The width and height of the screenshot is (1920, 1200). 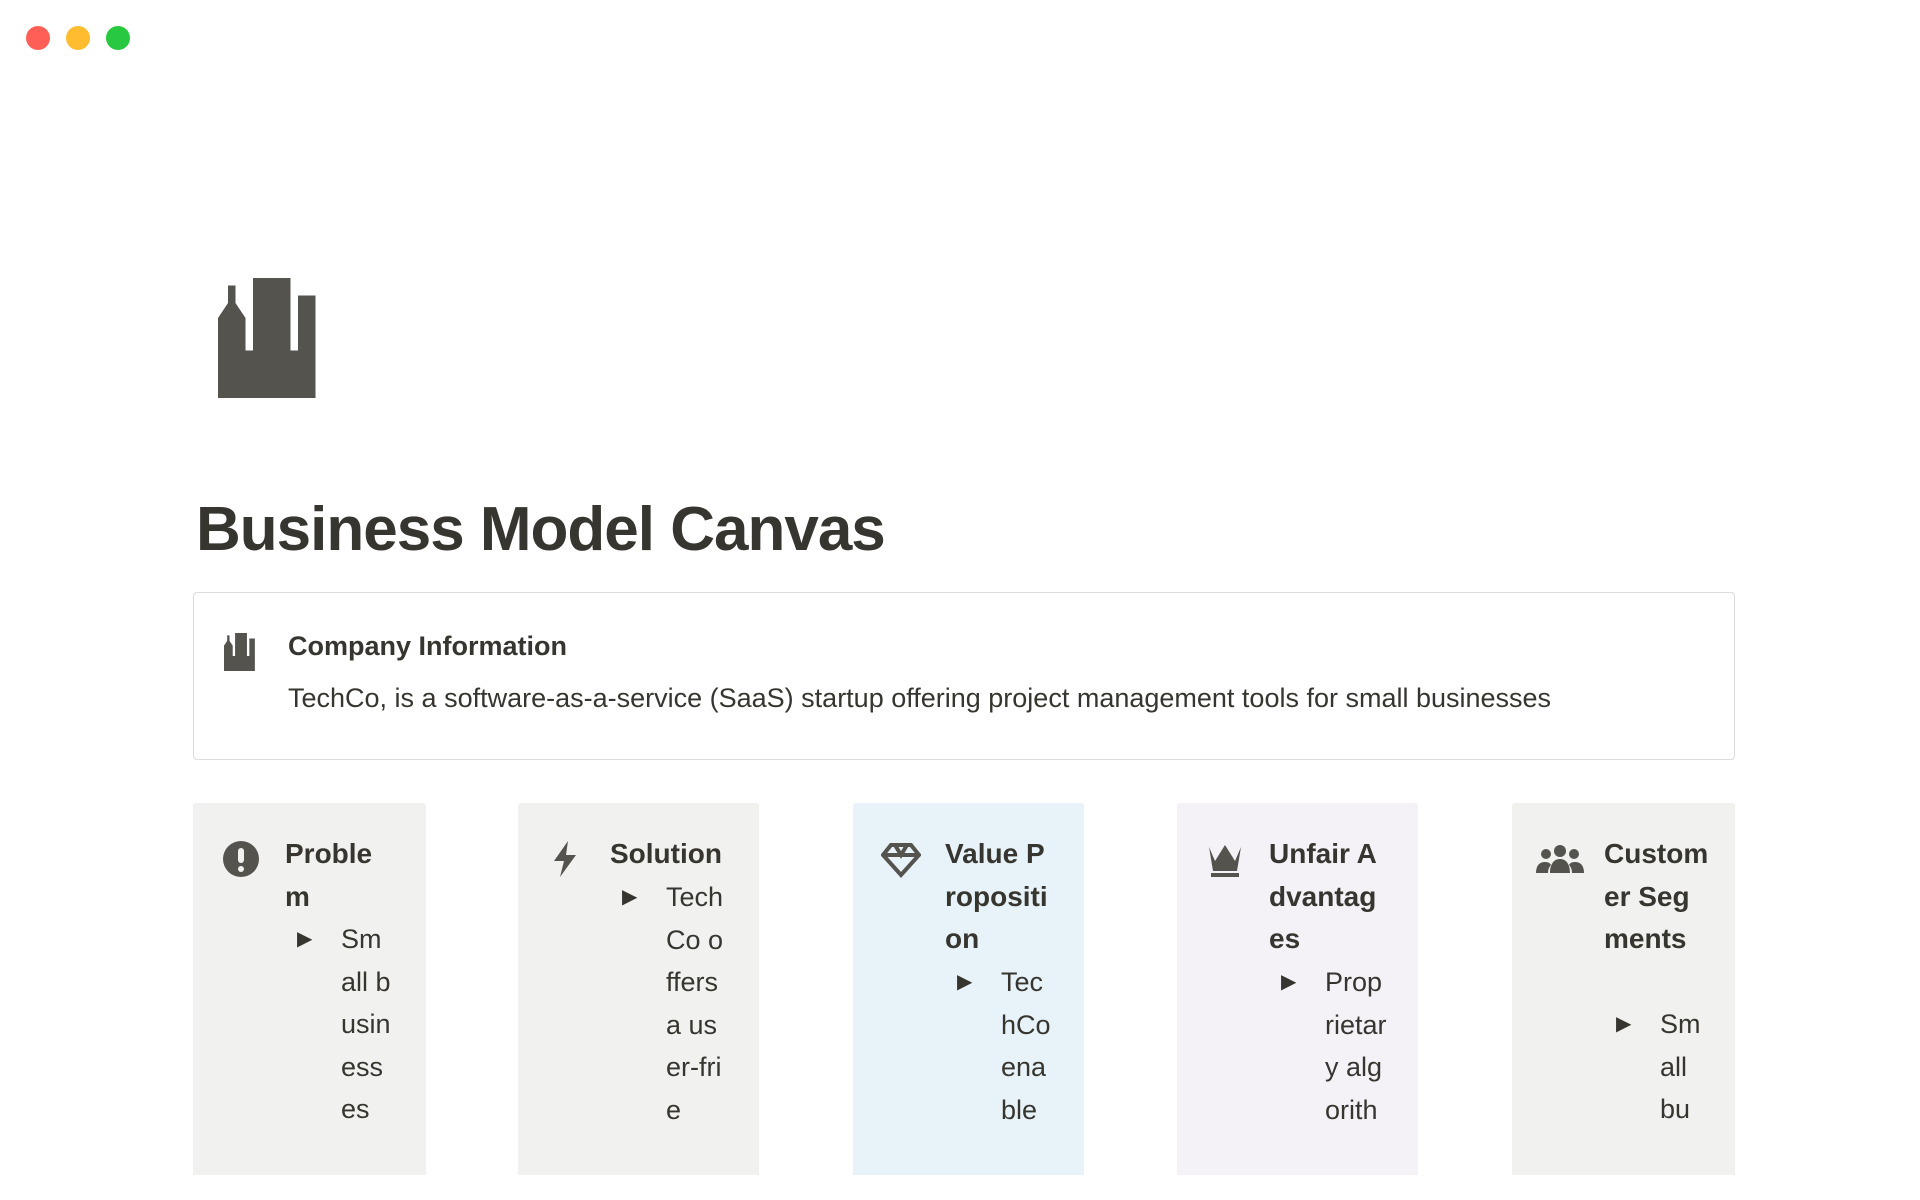 What do you see at coordinates (38, 38) in the screenshot?
I see `window-close-button` at bounding box center [38, 38].